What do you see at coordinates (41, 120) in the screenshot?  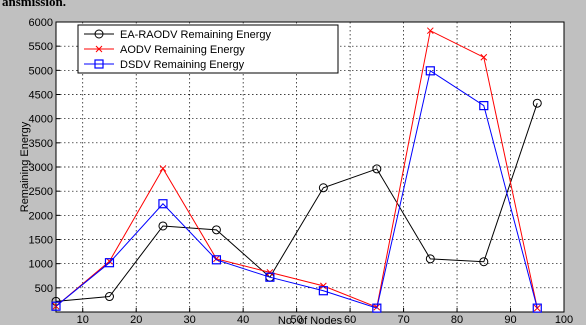 I see `y-tick-label: 4000` at bounding box center [41, 120].